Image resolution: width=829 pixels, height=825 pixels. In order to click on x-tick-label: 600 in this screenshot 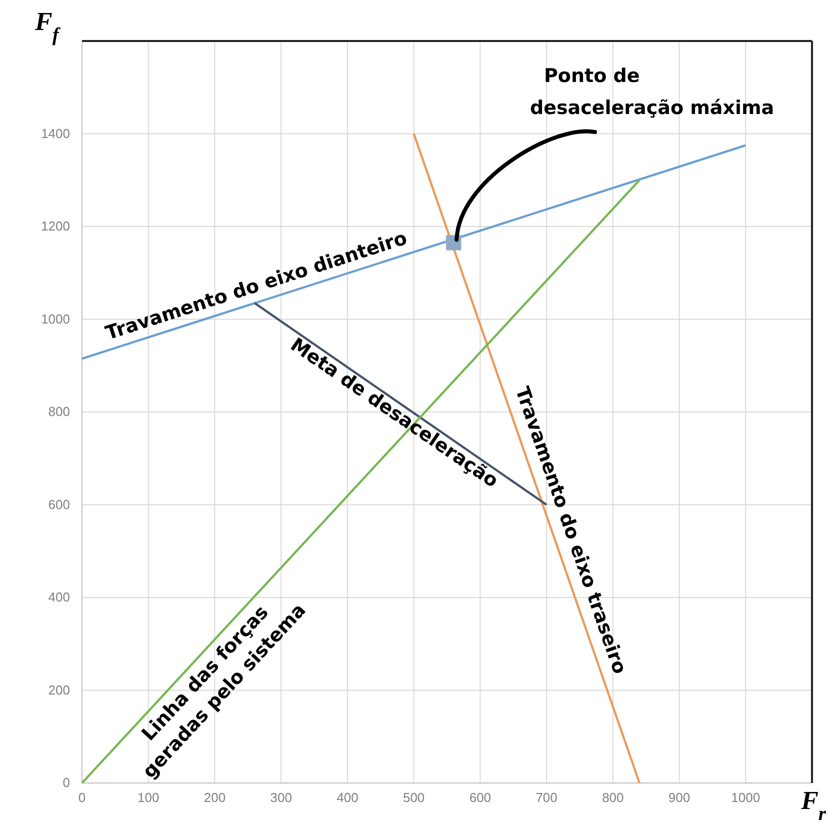, I will do `click(480, 798)`.